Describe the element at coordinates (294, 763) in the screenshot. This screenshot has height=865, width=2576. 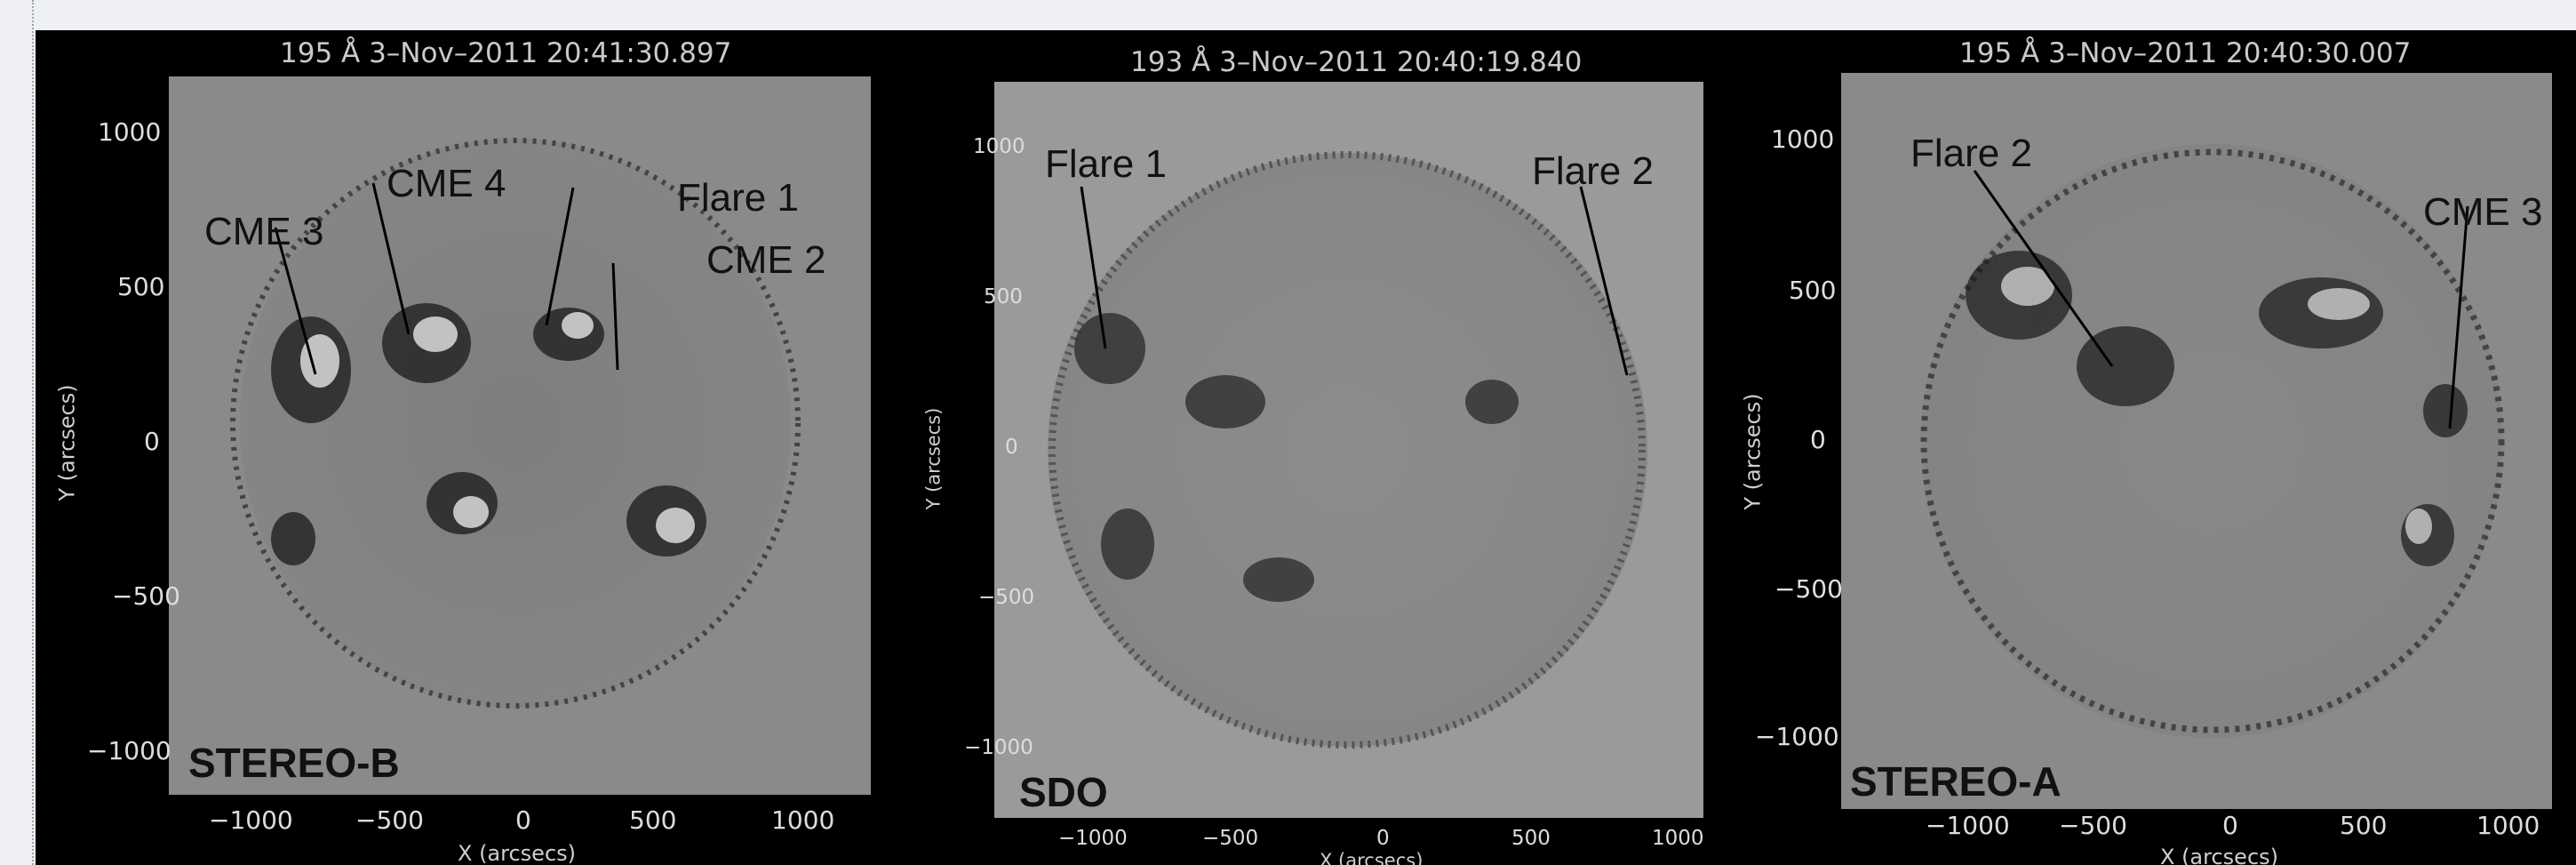
I see `instrument-label: STEREO-B` at that location.